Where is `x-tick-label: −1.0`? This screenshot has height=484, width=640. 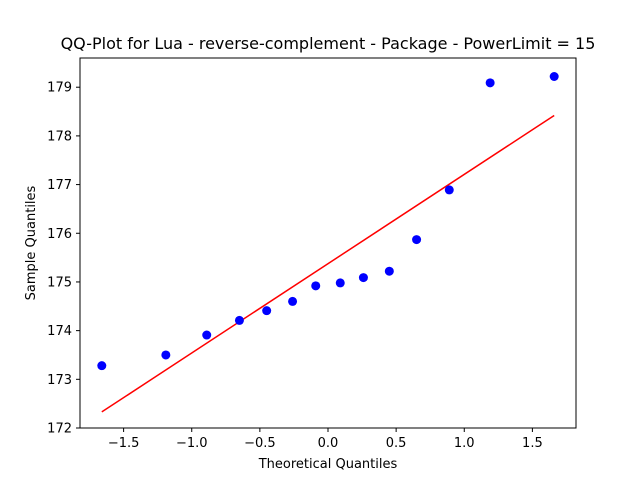
x-tick-label: −1.0 is located at coordinates (192, 443).